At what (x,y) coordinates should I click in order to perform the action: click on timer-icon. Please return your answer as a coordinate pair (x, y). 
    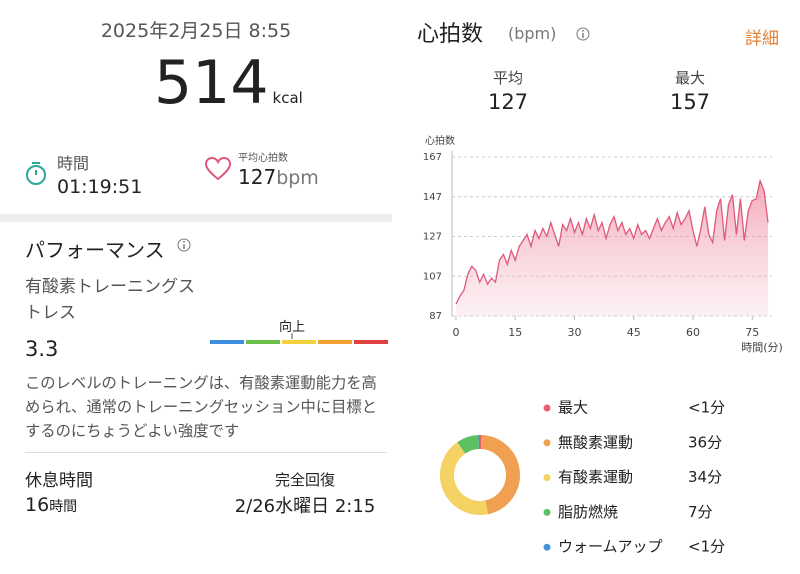
    Looking at the image, I should click on (36, 173).